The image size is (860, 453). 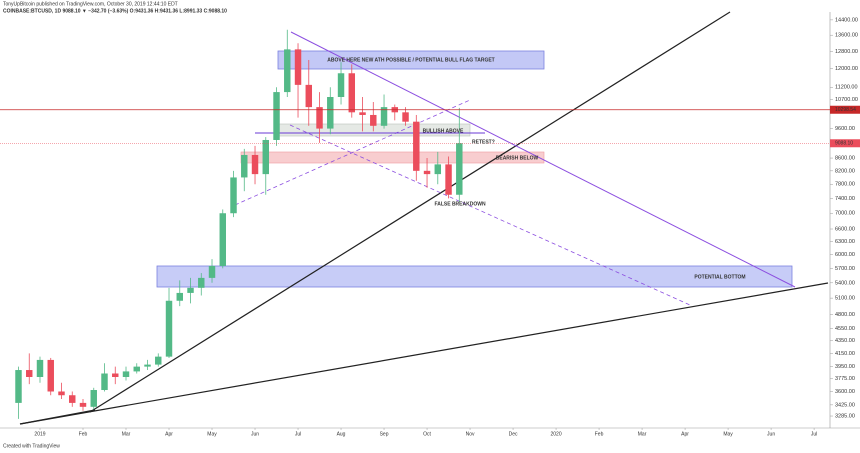 I want to click on y-tick-label: 3285.00, so click(x=845, y=416).